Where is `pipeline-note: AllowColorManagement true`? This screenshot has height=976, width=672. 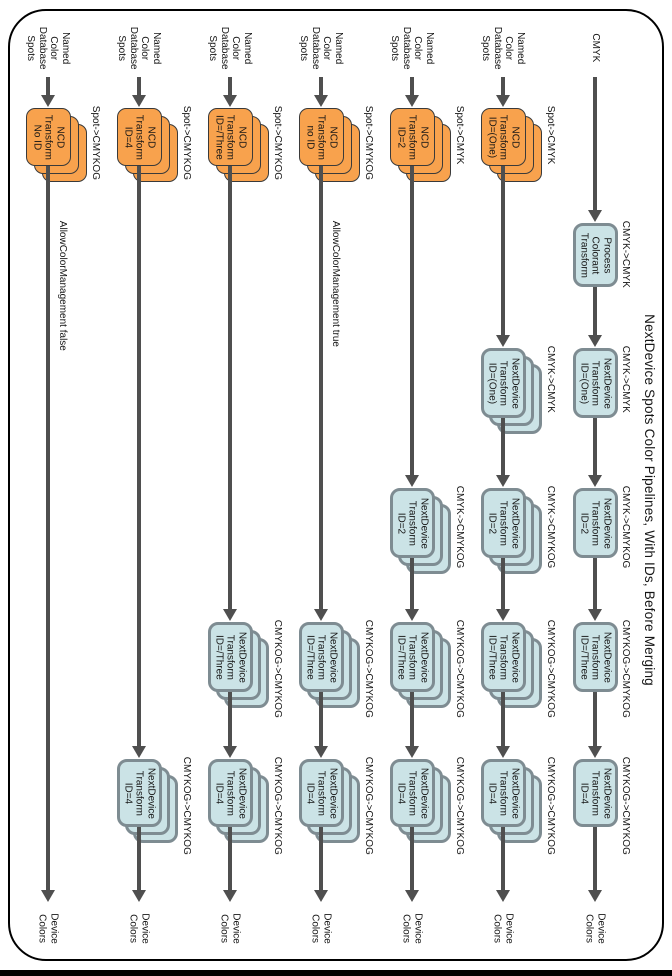
pipeline-note: AllowColorManagement true is located at coordinates (335, 284).